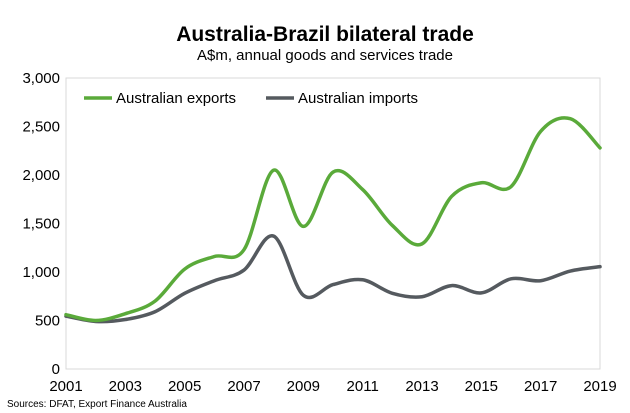 Image resolution: width=630 pixels, height=413 pixels. What do you see at coordinates (41, 127) in the screenshot?
I see `y-tick-label: 2,500` at bounding box center [41, 127].